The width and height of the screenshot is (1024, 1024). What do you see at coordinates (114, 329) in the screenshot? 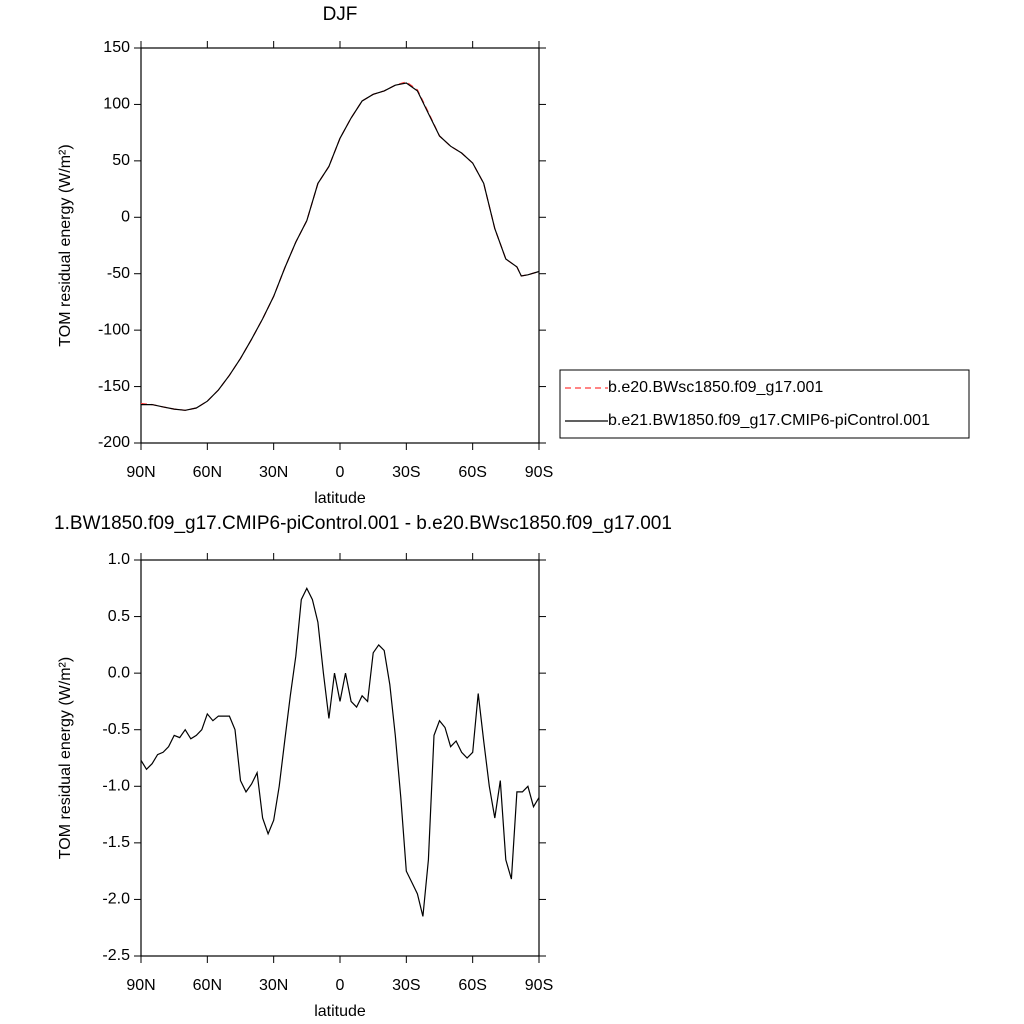
I see `y-tick-label: -100` at bounding box center [114, 329].